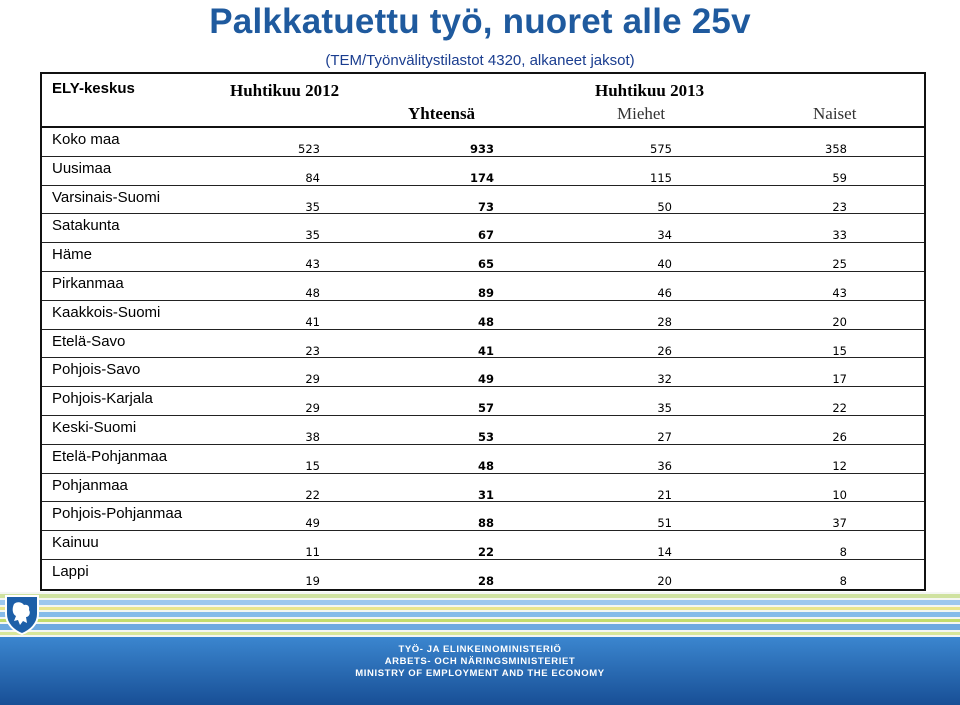 Image resolution: width=960 pixels, height=705 pixels. Describe the element at coordinates (312, 206) in the screenshot. I see `value-2012: 35` at that location.